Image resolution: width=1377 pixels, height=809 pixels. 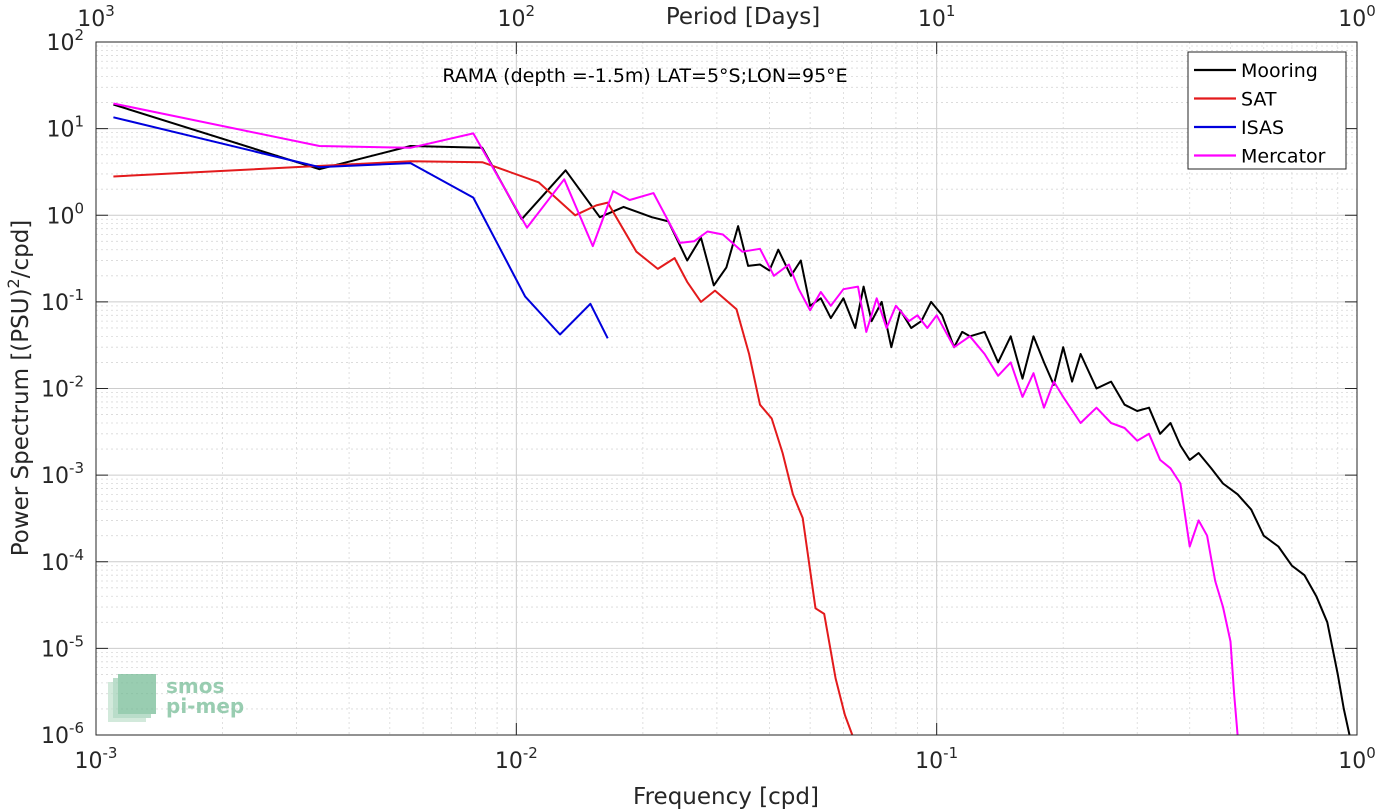 What do you see at coordinates (62, 647) in the screenshot?
I see `y-tick-label: 10⁻⁵` at bounding box center [62, 647].